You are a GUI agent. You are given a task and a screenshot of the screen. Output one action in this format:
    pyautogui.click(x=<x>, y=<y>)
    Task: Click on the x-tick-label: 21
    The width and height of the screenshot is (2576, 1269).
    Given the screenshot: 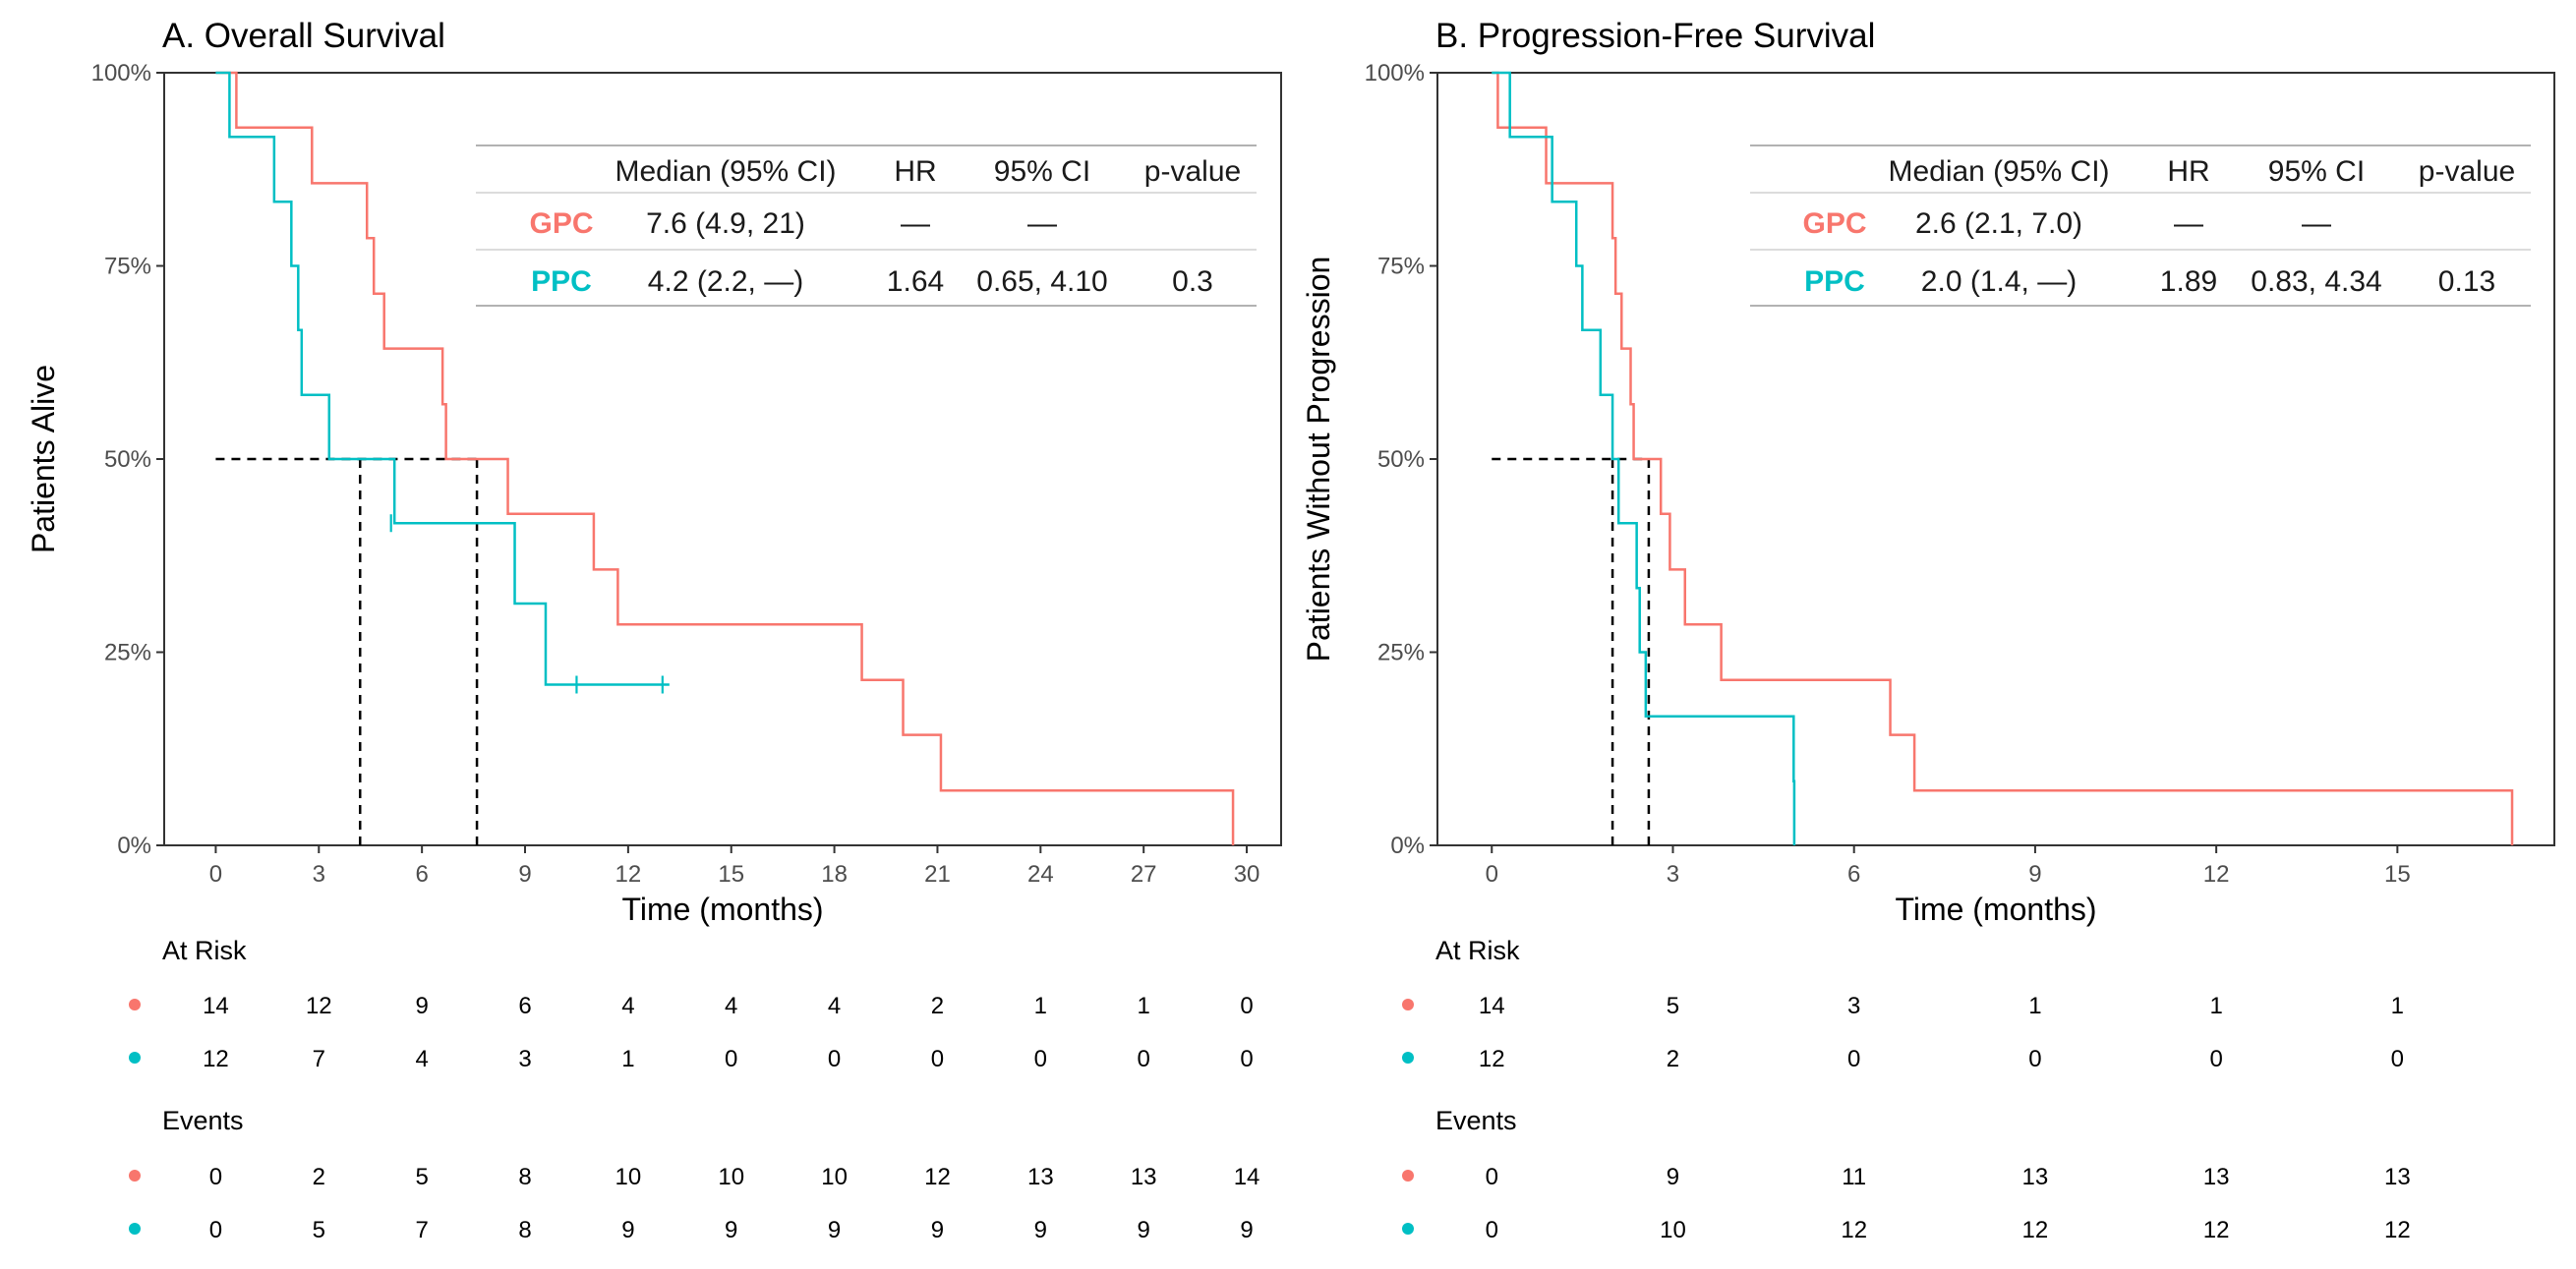 What is the action you would take?
    pyautogui.click(x=937, y=874)
    